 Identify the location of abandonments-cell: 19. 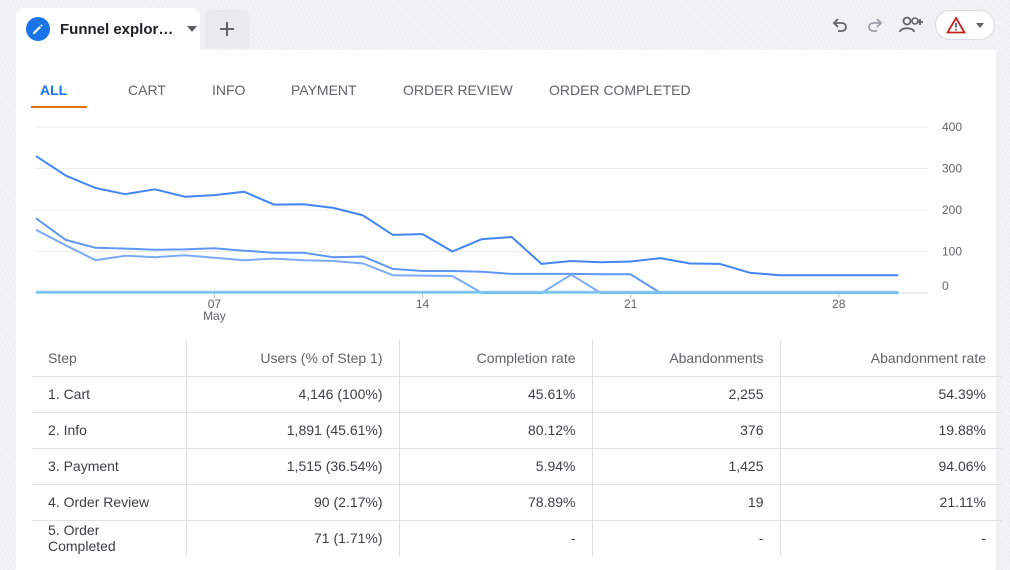
(685, 502).